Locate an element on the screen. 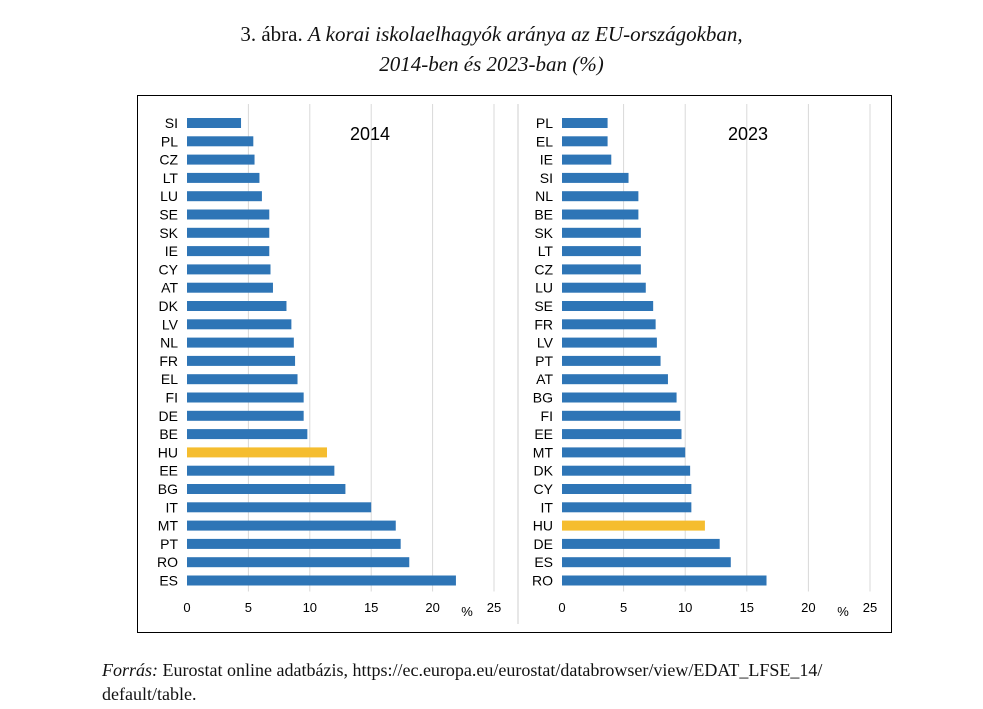  figure-title-line-2: 2014-ben és 2023-ban (%) is located at coordinates (491, 64).